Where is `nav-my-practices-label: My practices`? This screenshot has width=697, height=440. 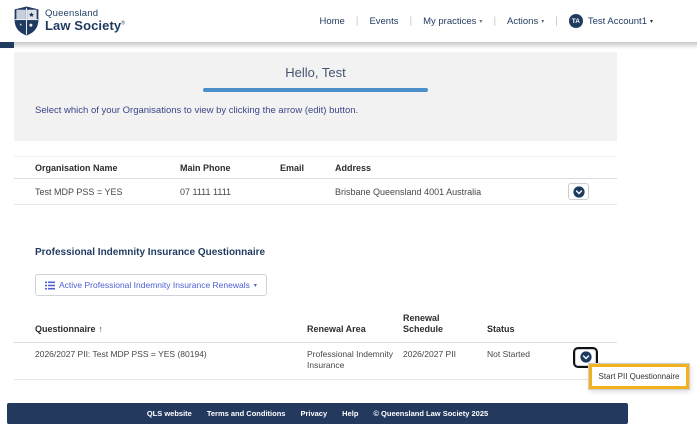 nav-my-practices-label: My practices is located at coordinates (450, 21).